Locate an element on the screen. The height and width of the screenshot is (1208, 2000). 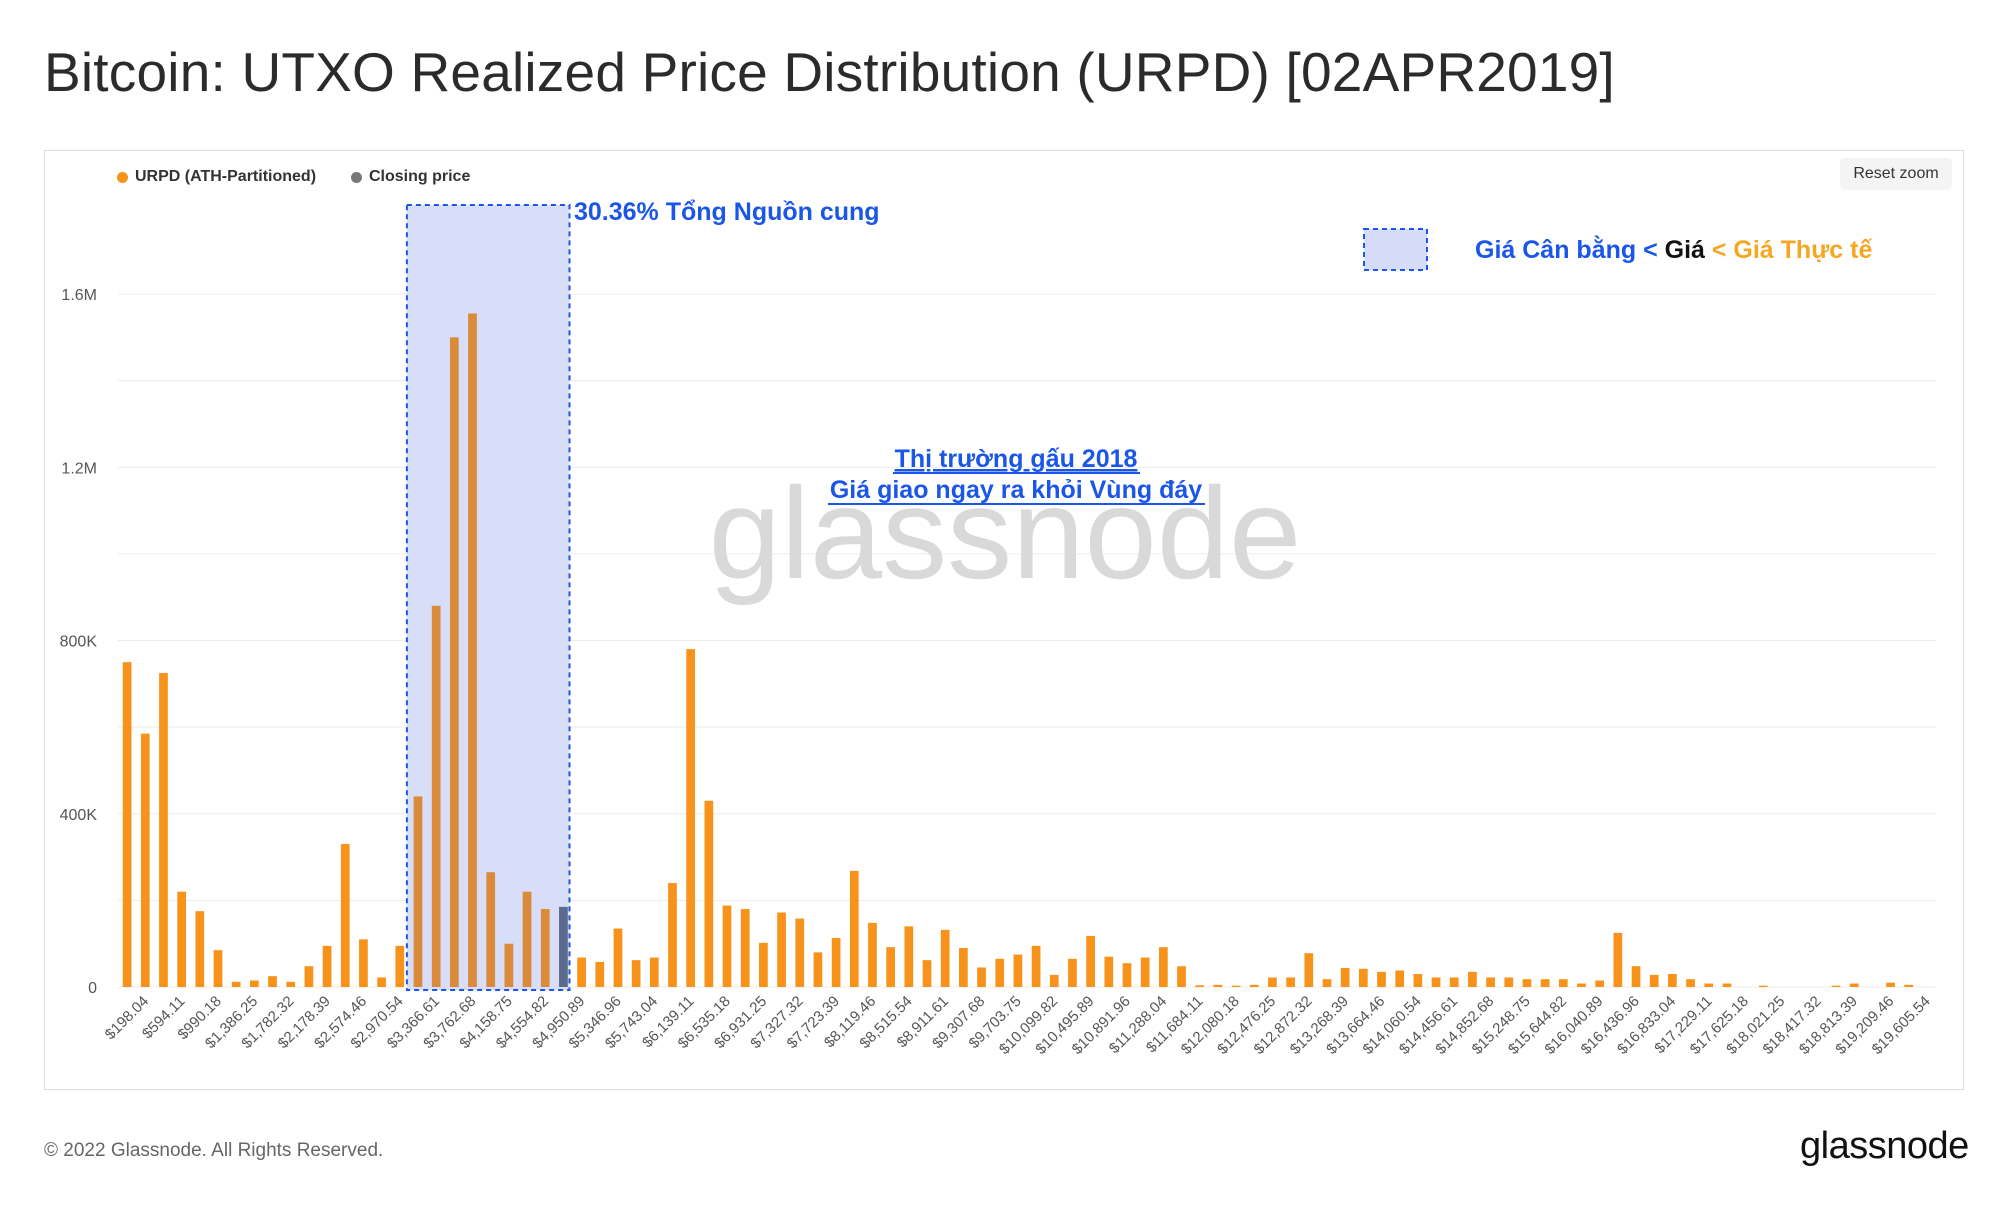
legend-item-closing: Closing price is located at coordinates (410, 177).